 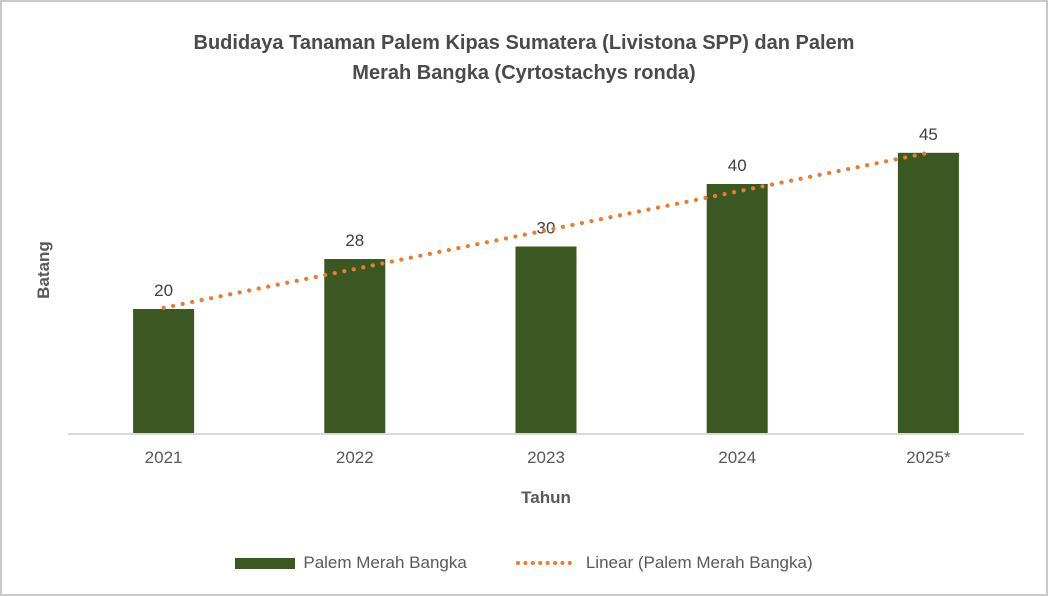 What do you see at coordinates (928, 134) in the screenshot?
I see `data-label-2025*: 45` at bounding box center [928, 134].